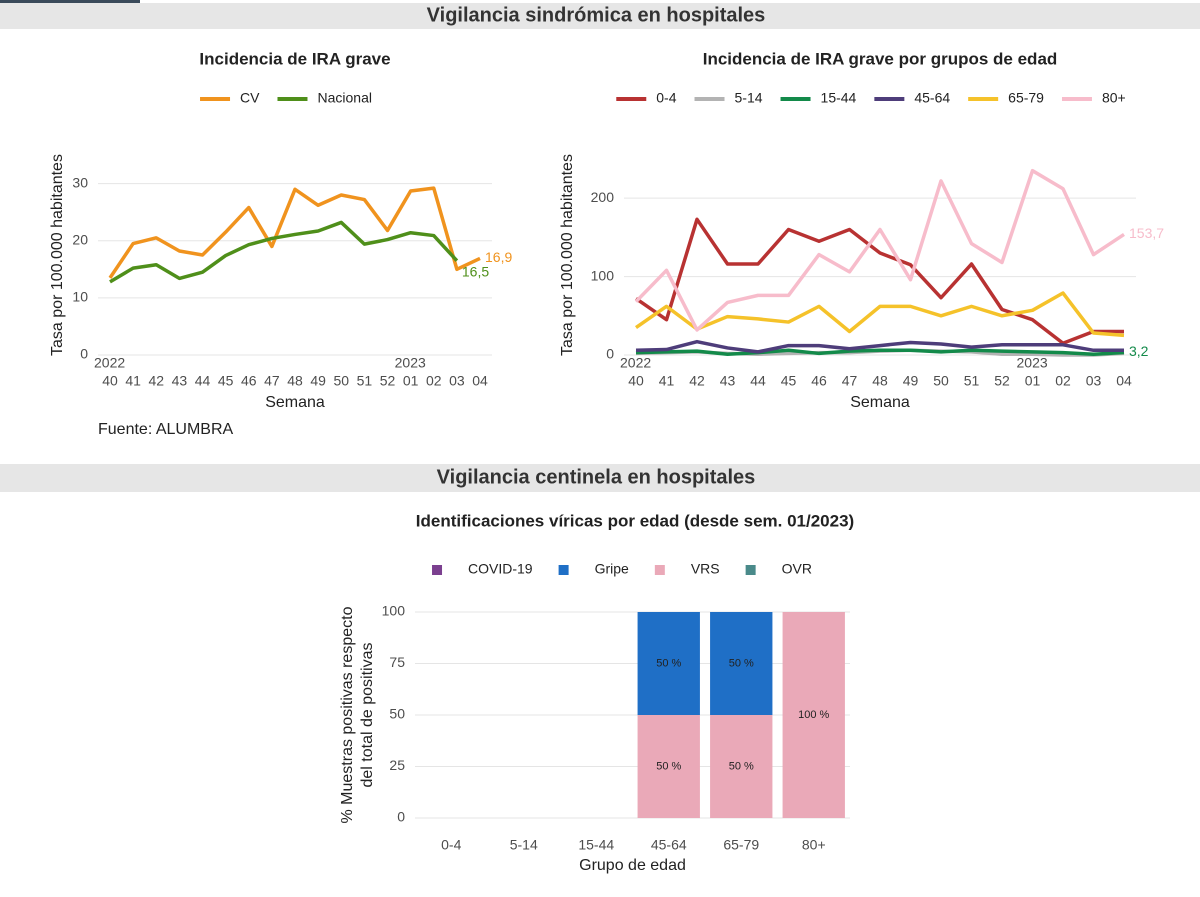 The width and height of the screenshot is (1200, 897). Describe the element at coordinates (797, 569) in the screenshot. I see `legend-label: OVR` at that location.